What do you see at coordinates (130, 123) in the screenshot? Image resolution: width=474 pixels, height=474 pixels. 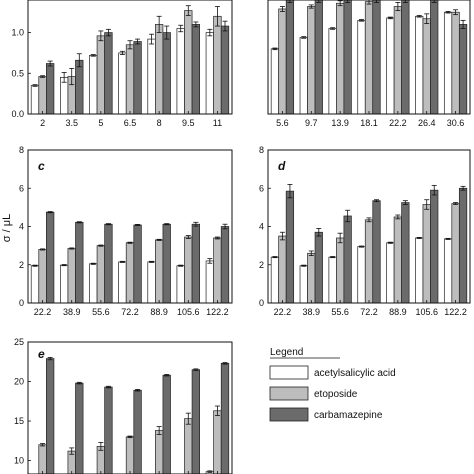 I see `x-tick-label: 6.5` at bounding box center [130, 123].